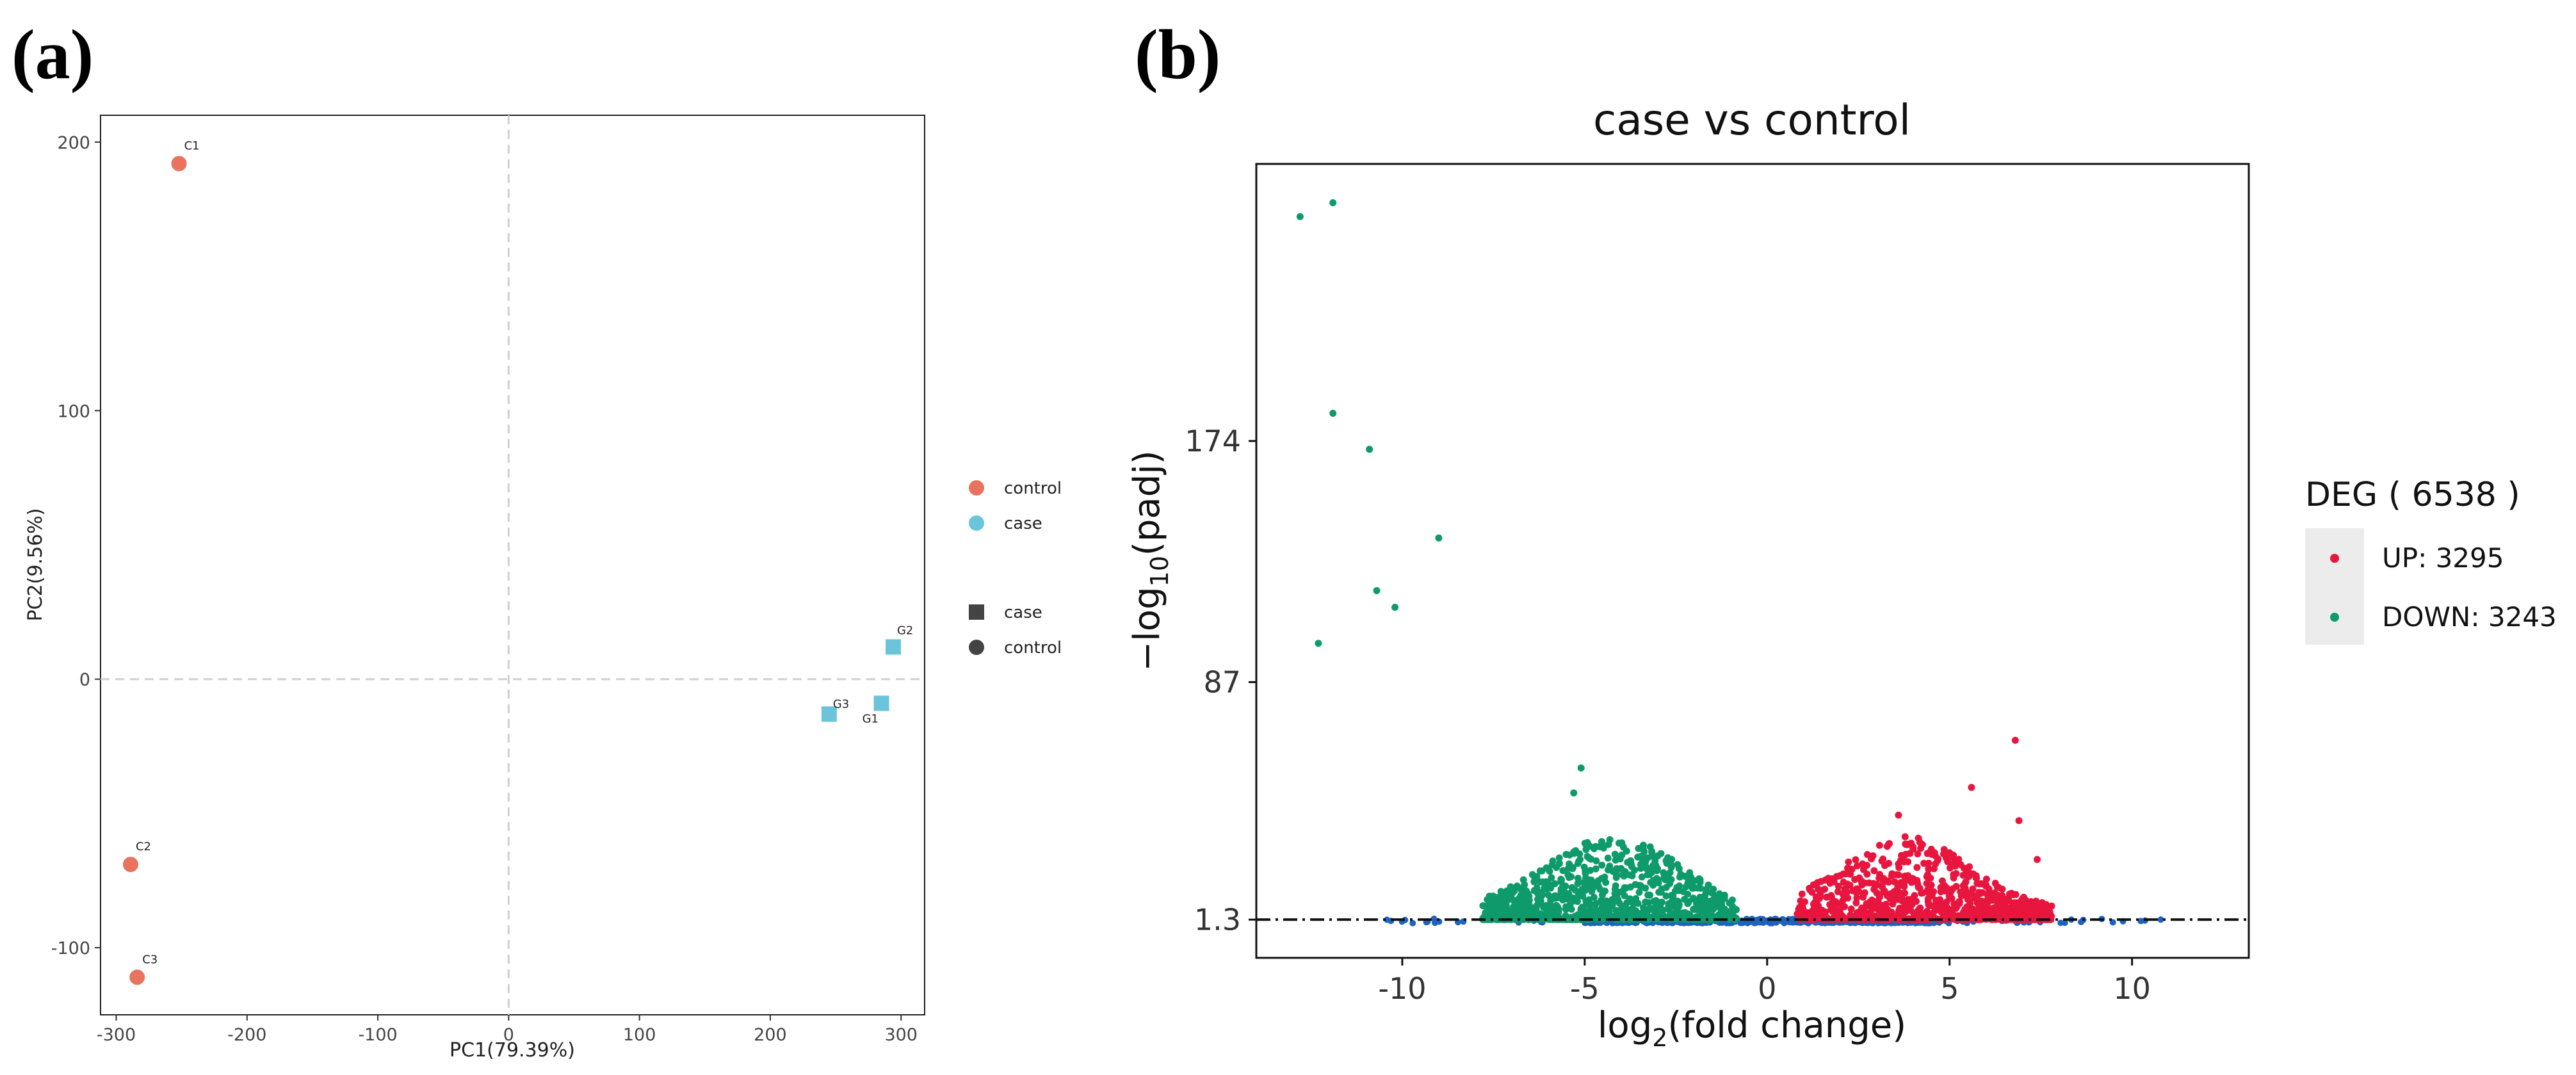 This screenshot has height=1075, width=2576. Describe the element at coordinates (1015, 568) in the screenshot. I see `pca-legend: control case case control` at that location.